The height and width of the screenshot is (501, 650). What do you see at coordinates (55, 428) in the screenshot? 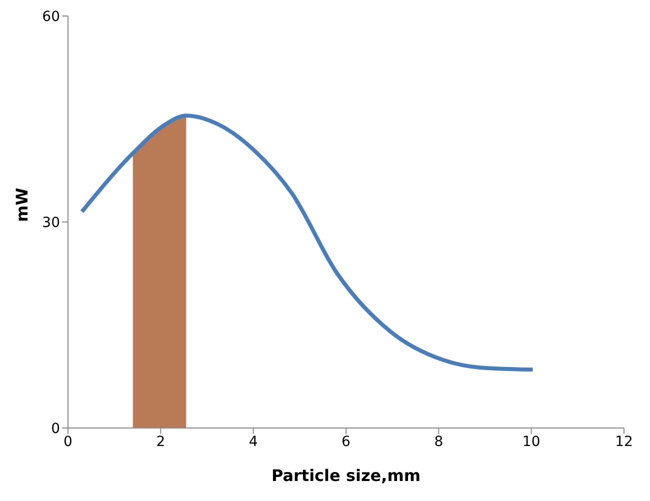
I see `y-tick-label: 0` at bounding box center [55, 428].